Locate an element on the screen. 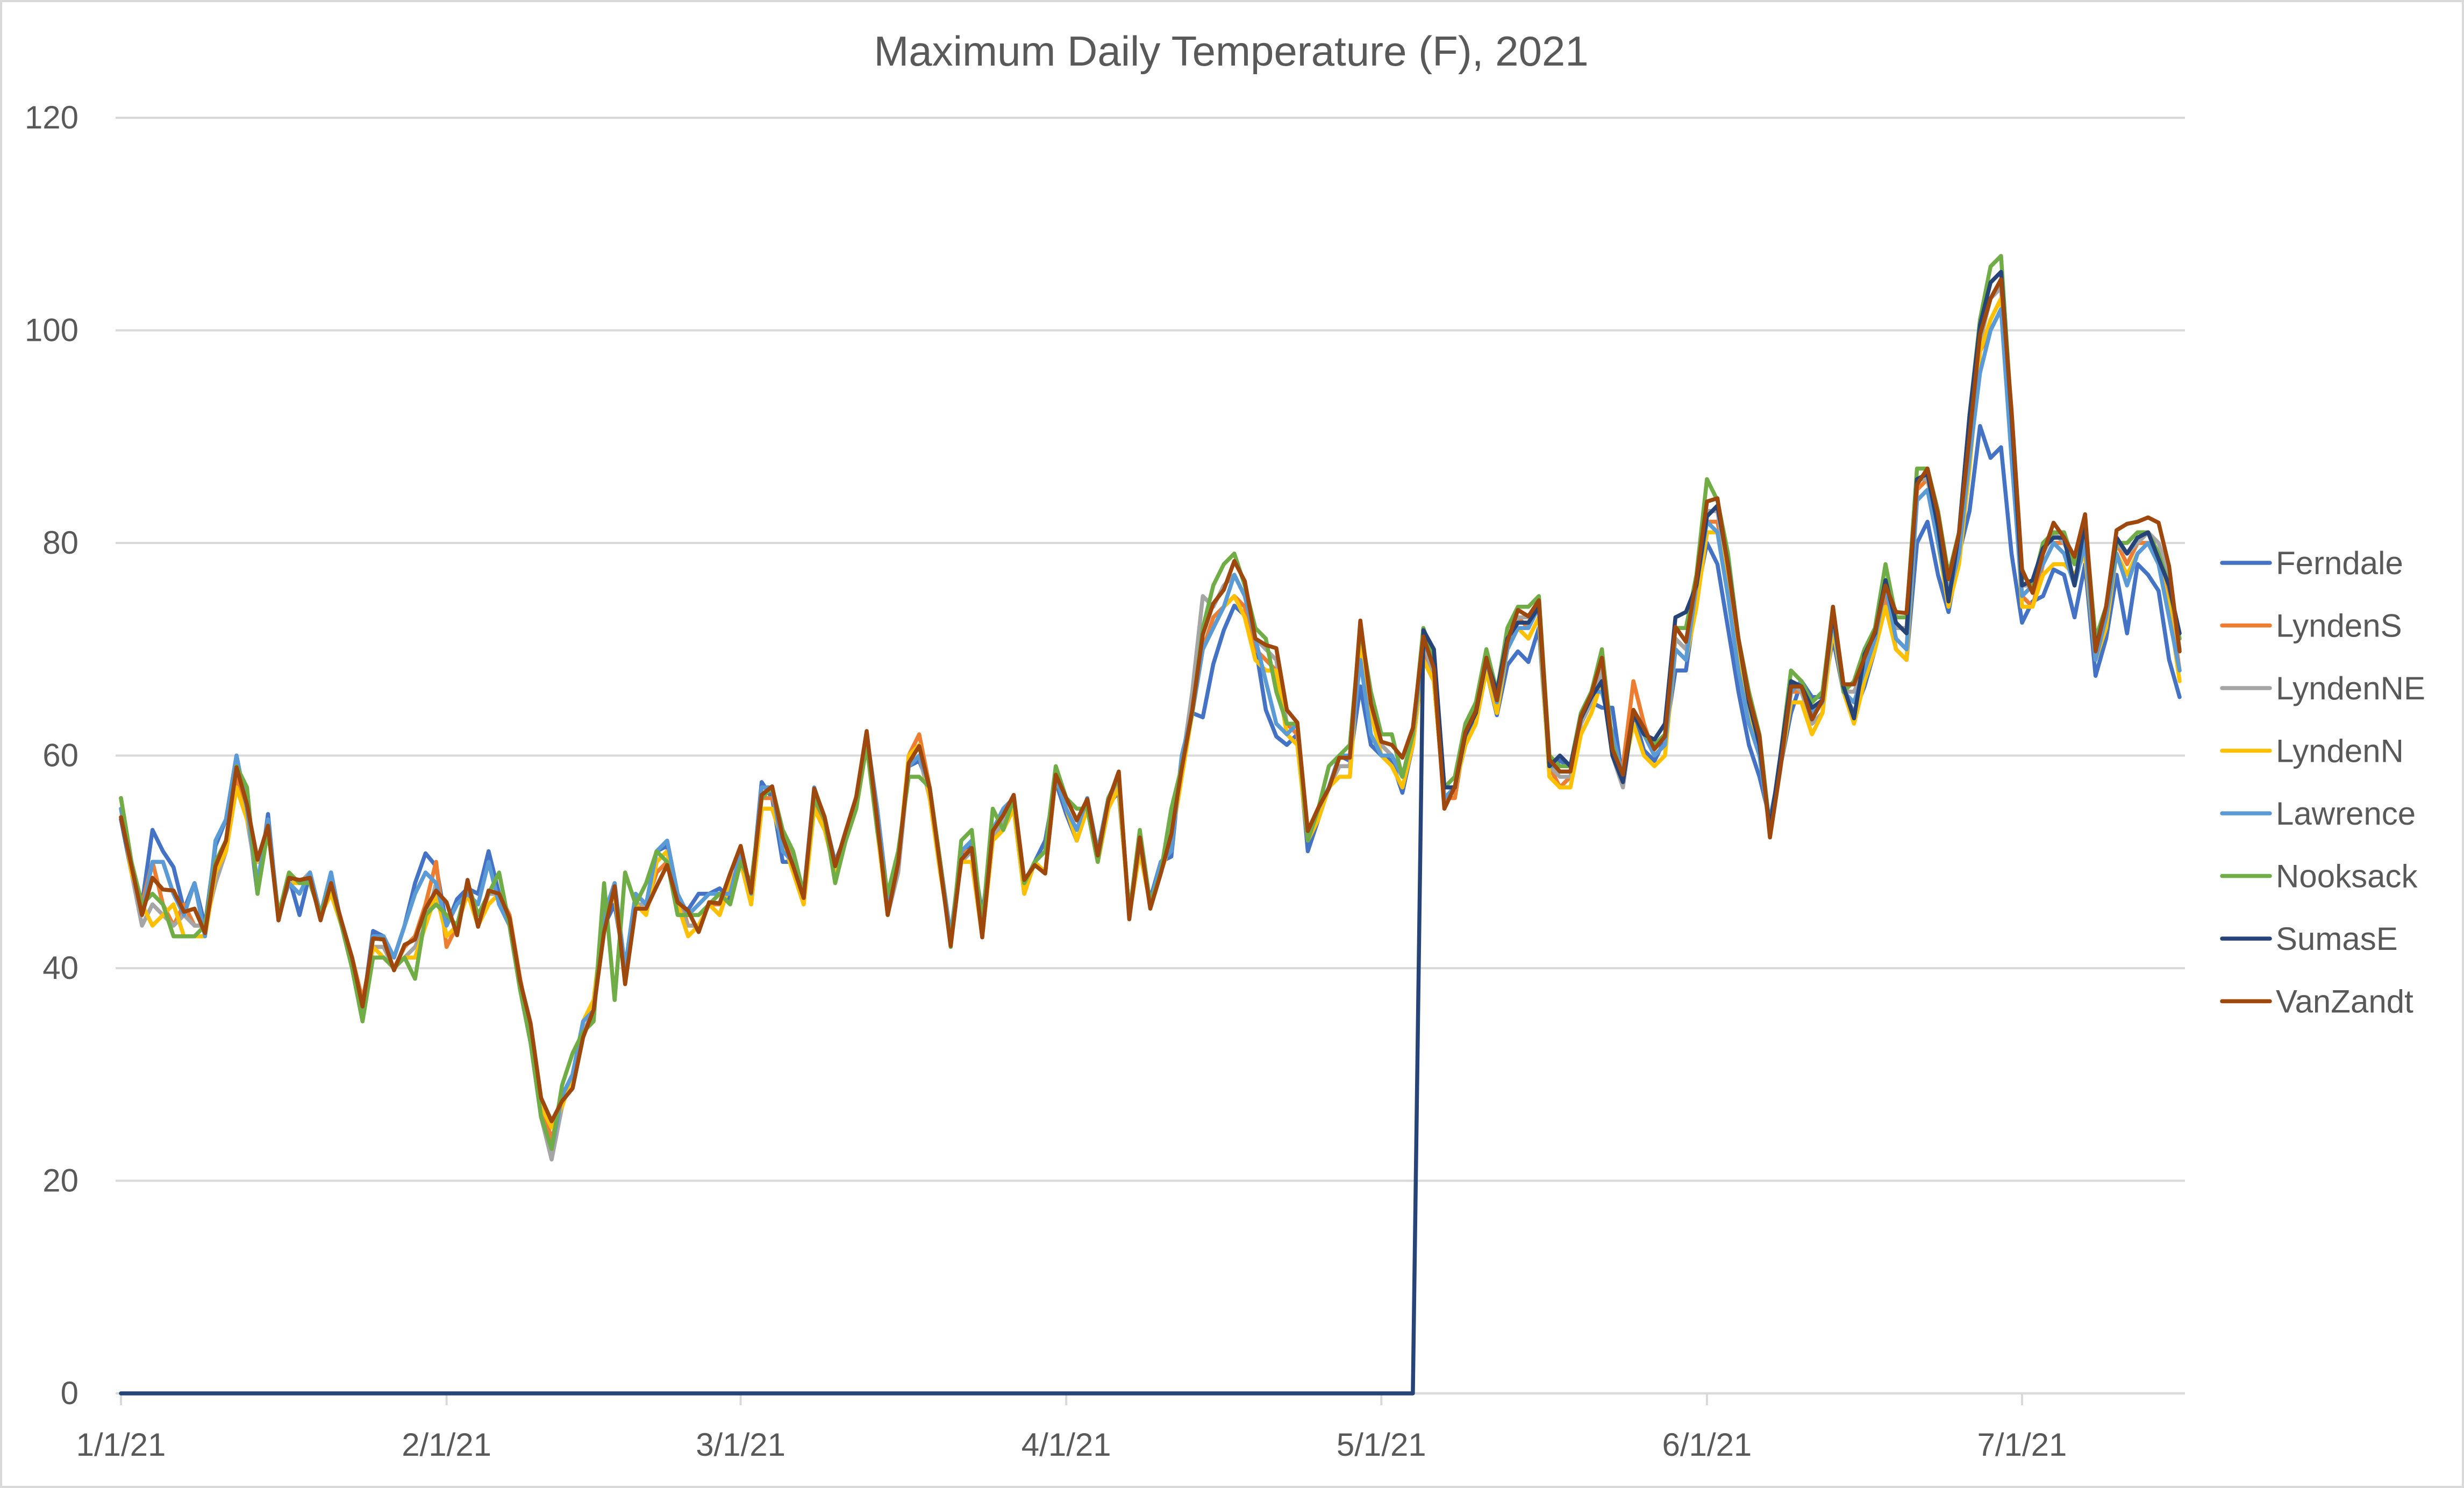  y-tick-label: 80 is located at coordinates (60, 543).